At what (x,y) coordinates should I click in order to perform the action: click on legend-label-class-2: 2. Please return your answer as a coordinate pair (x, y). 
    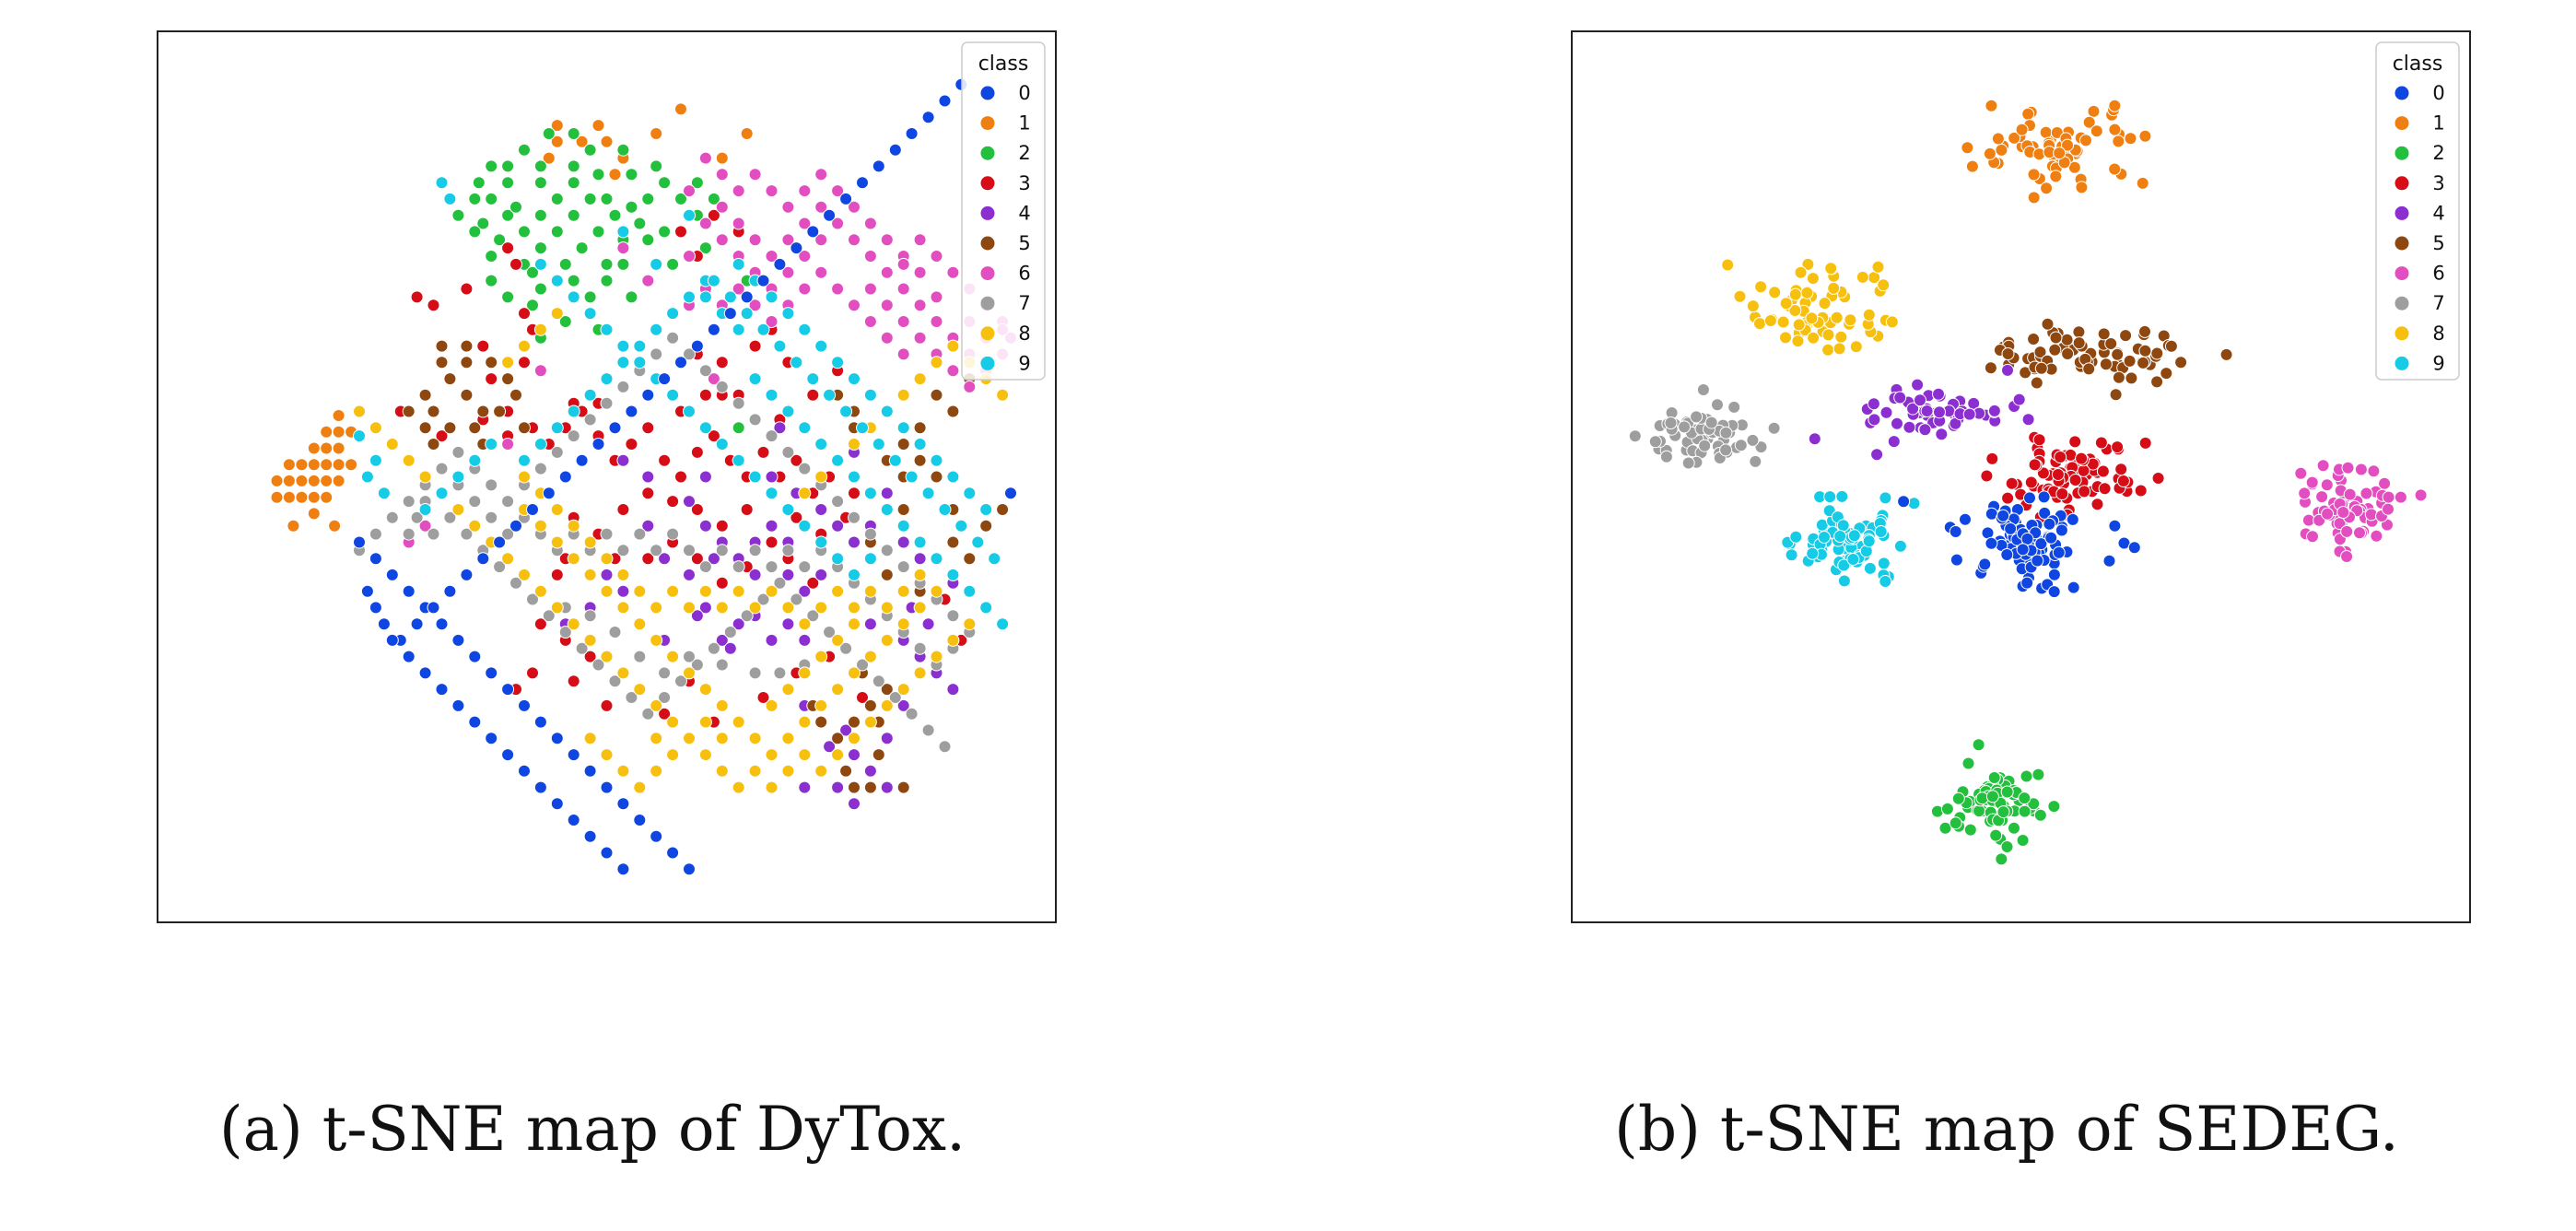
    Looking at the image, I should click on (2438, 153).